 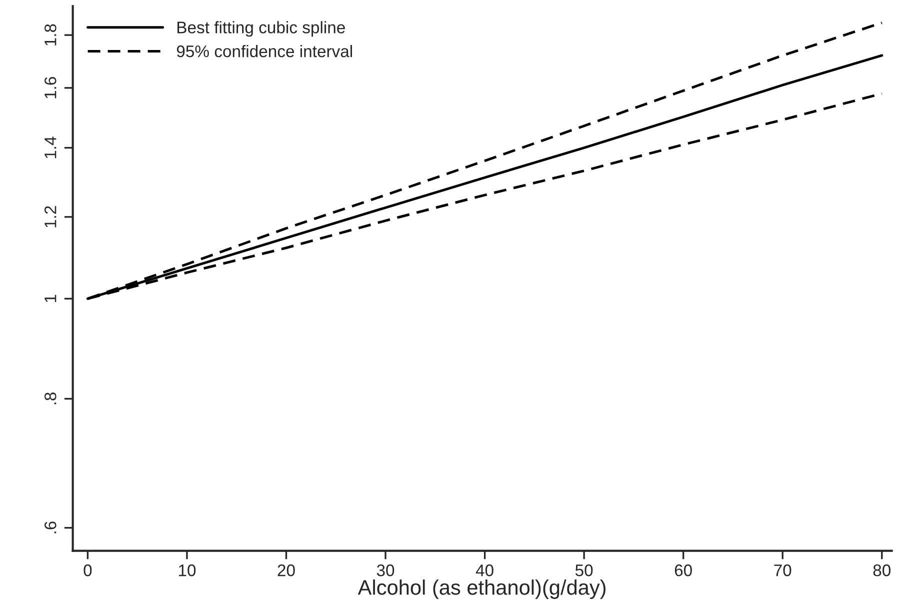 What do you see at coordinates (50, 528) in the screenshot?
I see `y-tick-label: .6` at bounding box center [50, 528].